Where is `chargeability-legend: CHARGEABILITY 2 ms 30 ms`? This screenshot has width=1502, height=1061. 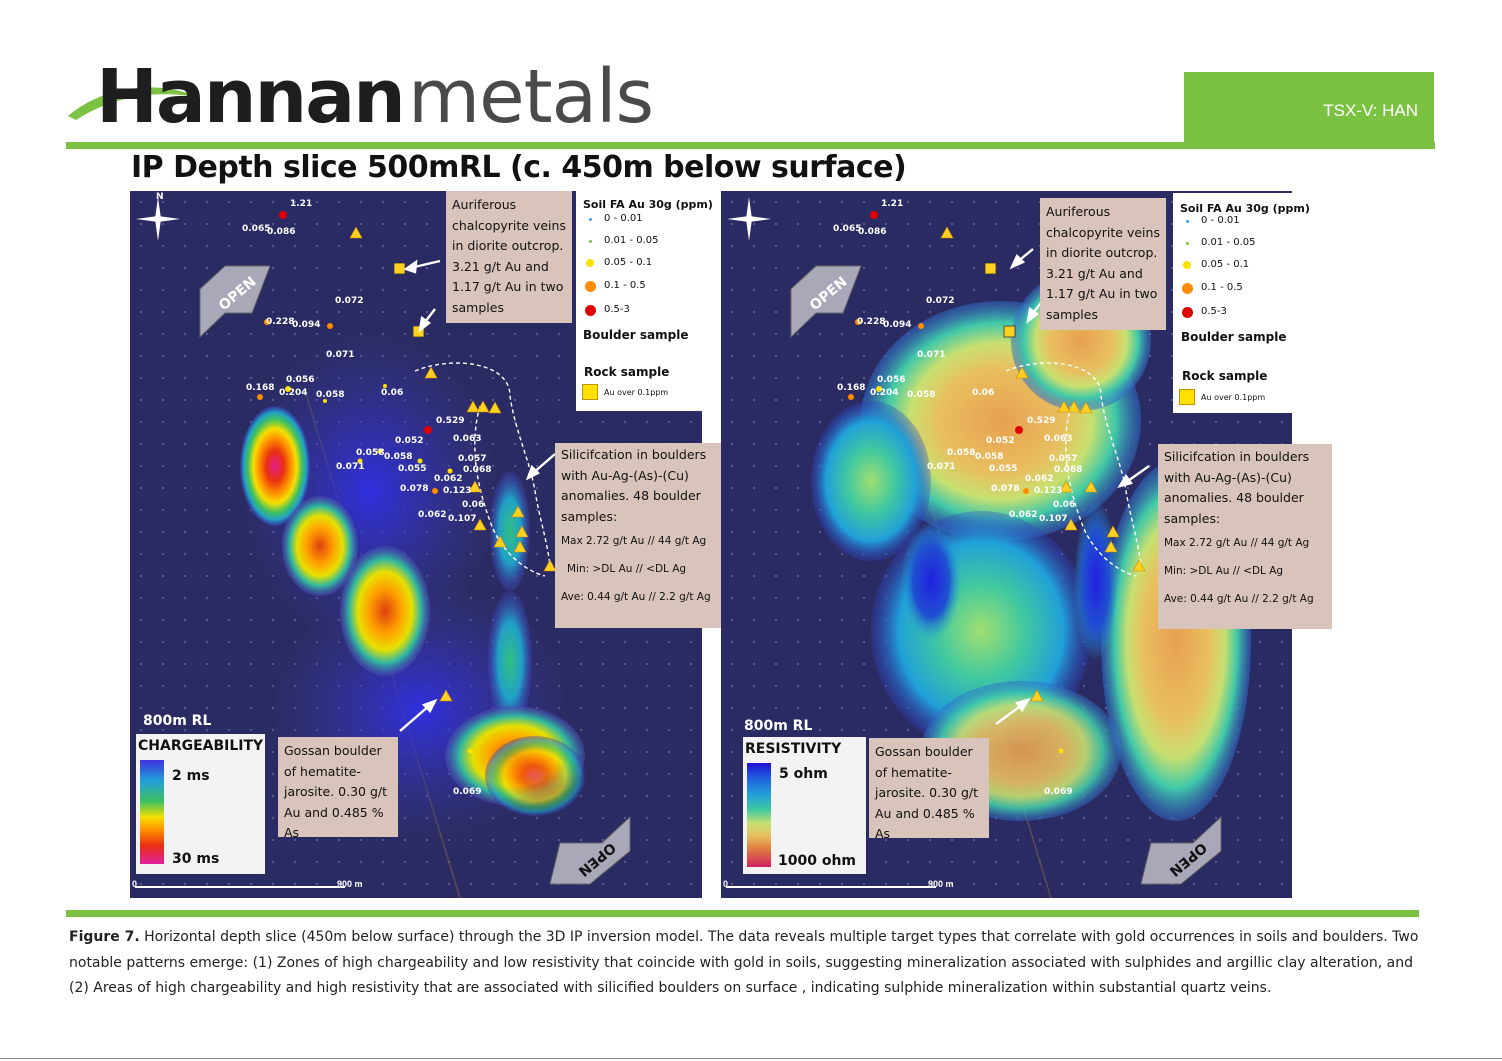
chargeability-legend: CHARGEABILITY 2 ms 30 ms is located at coordinates (200, 804).